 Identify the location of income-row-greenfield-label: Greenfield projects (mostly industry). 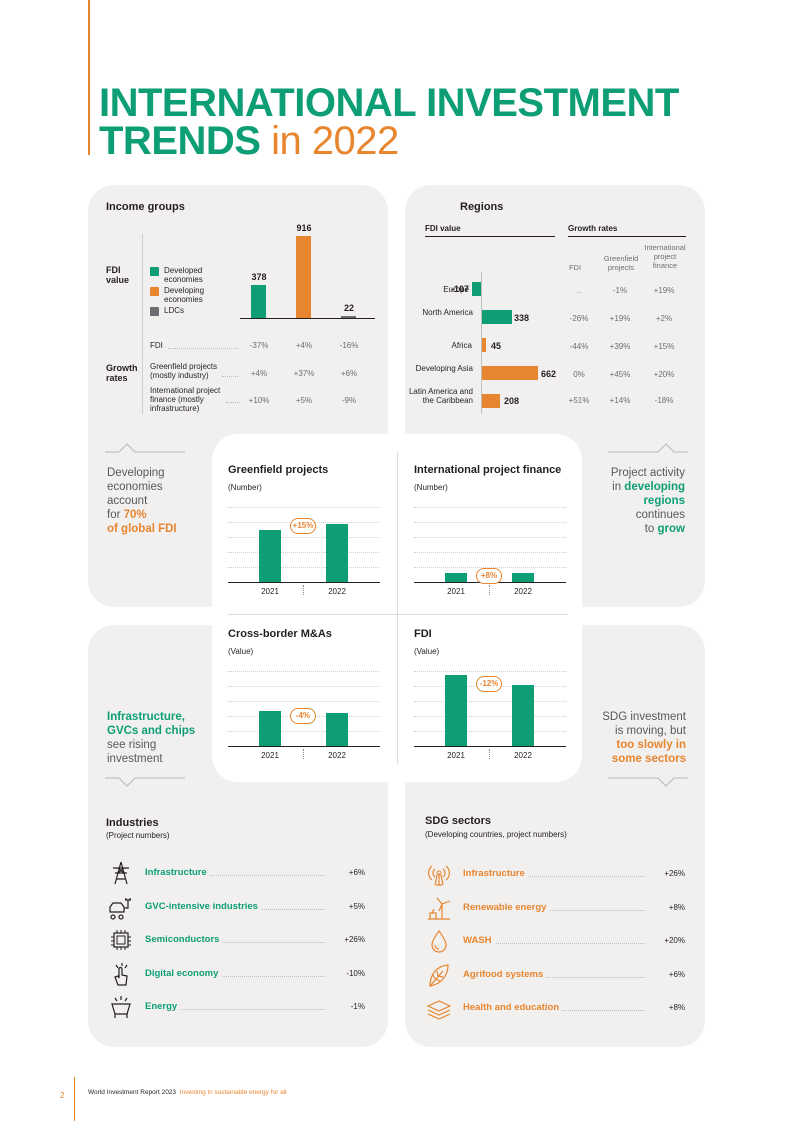
(184, 371).